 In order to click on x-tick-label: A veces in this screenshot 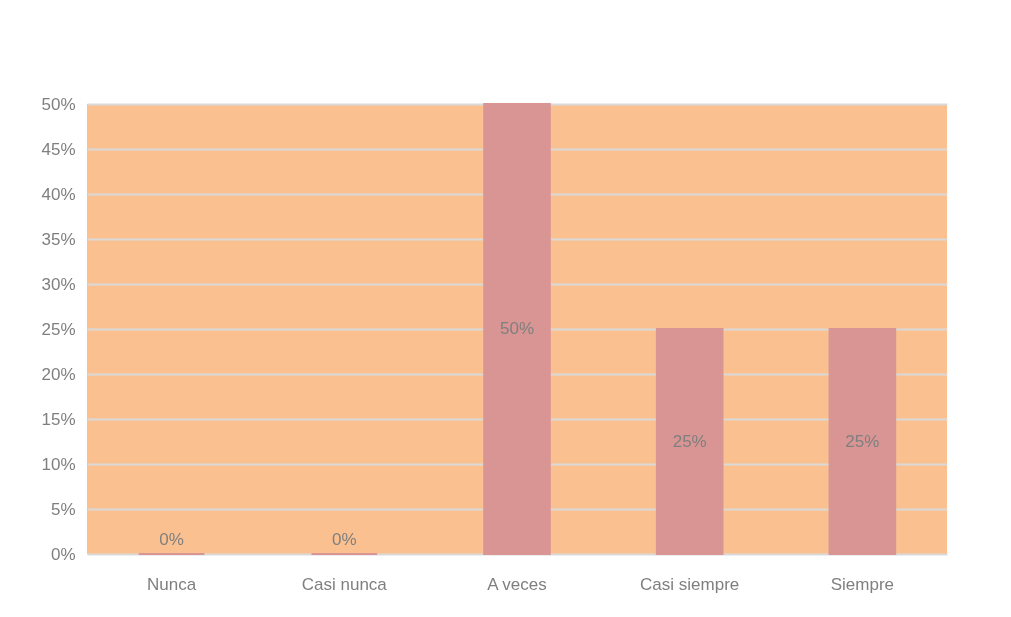, I will do `click(517, 584)`.